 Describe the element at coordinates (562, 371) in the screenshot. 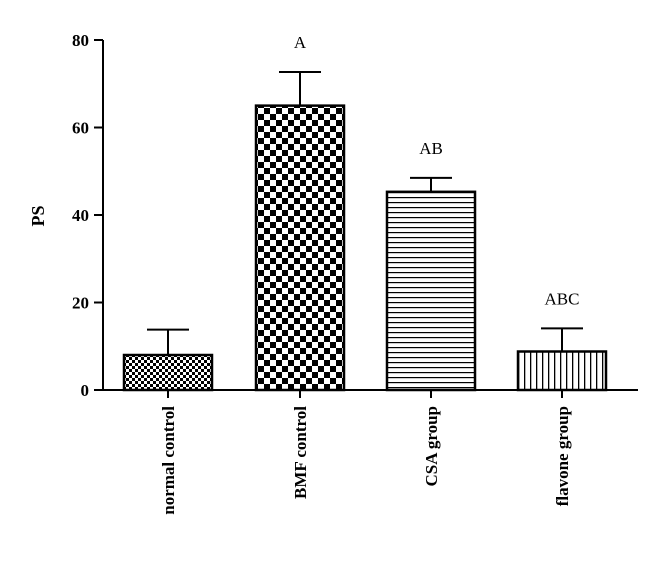

I see `bar-flavone-group` at that location.